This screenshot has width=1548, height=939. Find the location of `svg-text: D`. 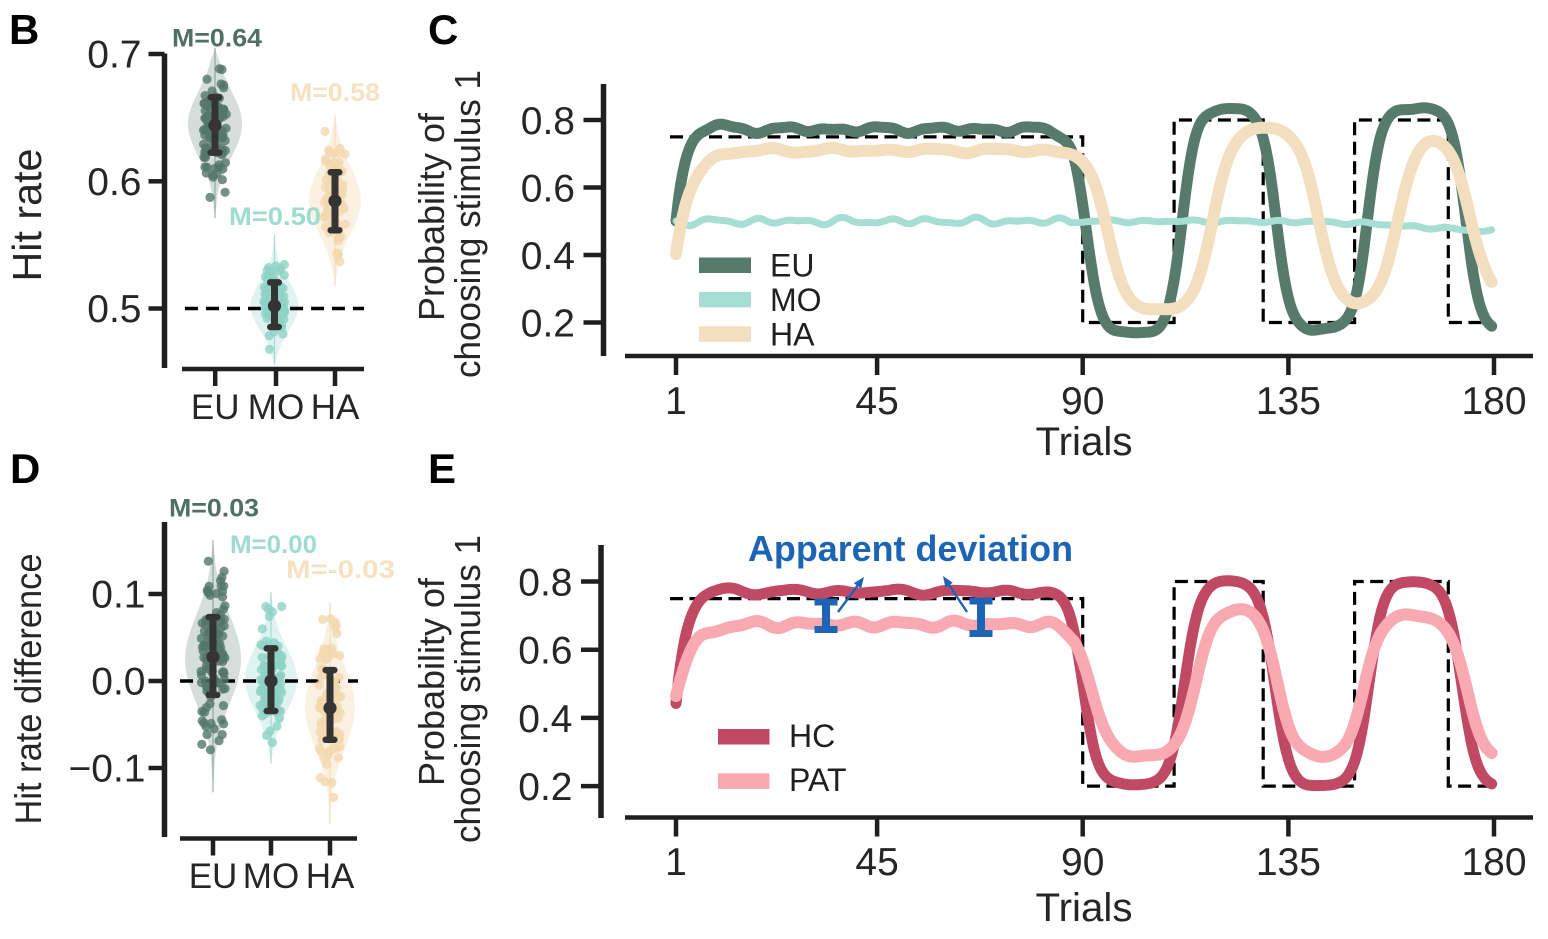

svg-text: D is located at coordinates (25, 468).